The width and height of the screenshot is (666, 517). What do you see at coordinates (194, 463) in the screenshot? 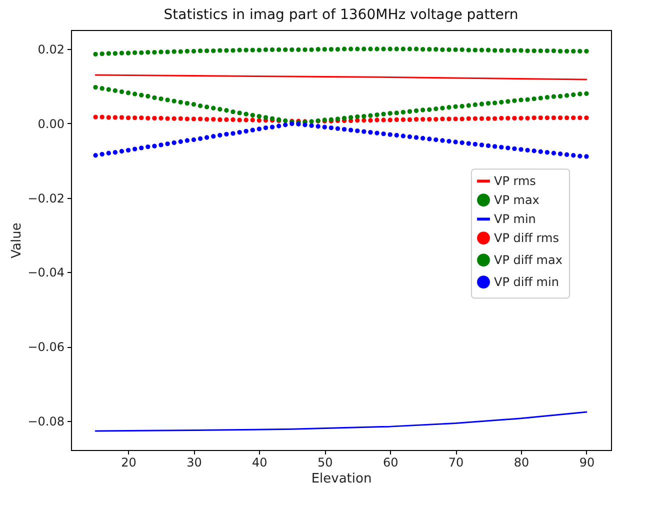
I see `x-tick-label: 30` at bounding box center [194, 463].